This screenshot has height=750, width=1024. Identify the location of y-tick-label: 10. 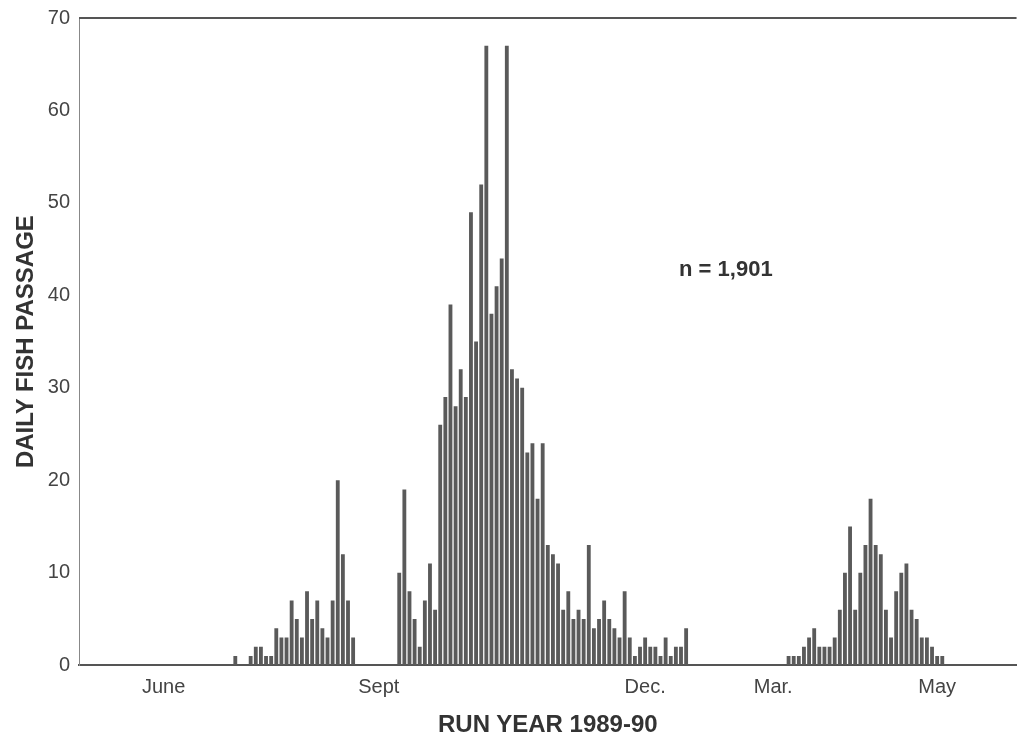
(59, 571).